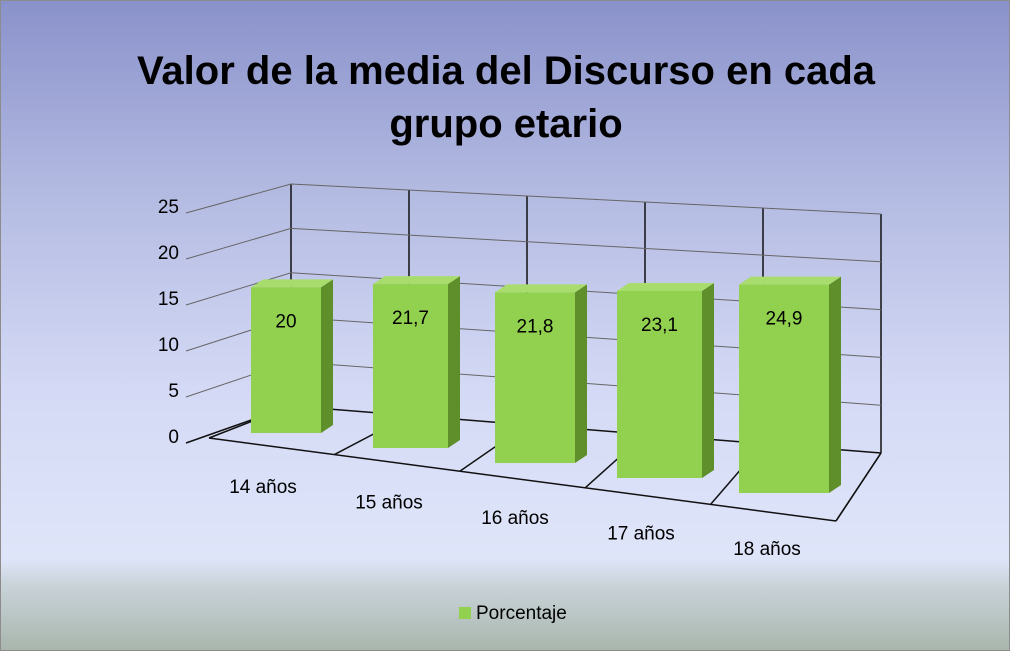  Describe the element at coordinates (410, 318) in the screenshot. I see `value-label: 21,7` at that location.